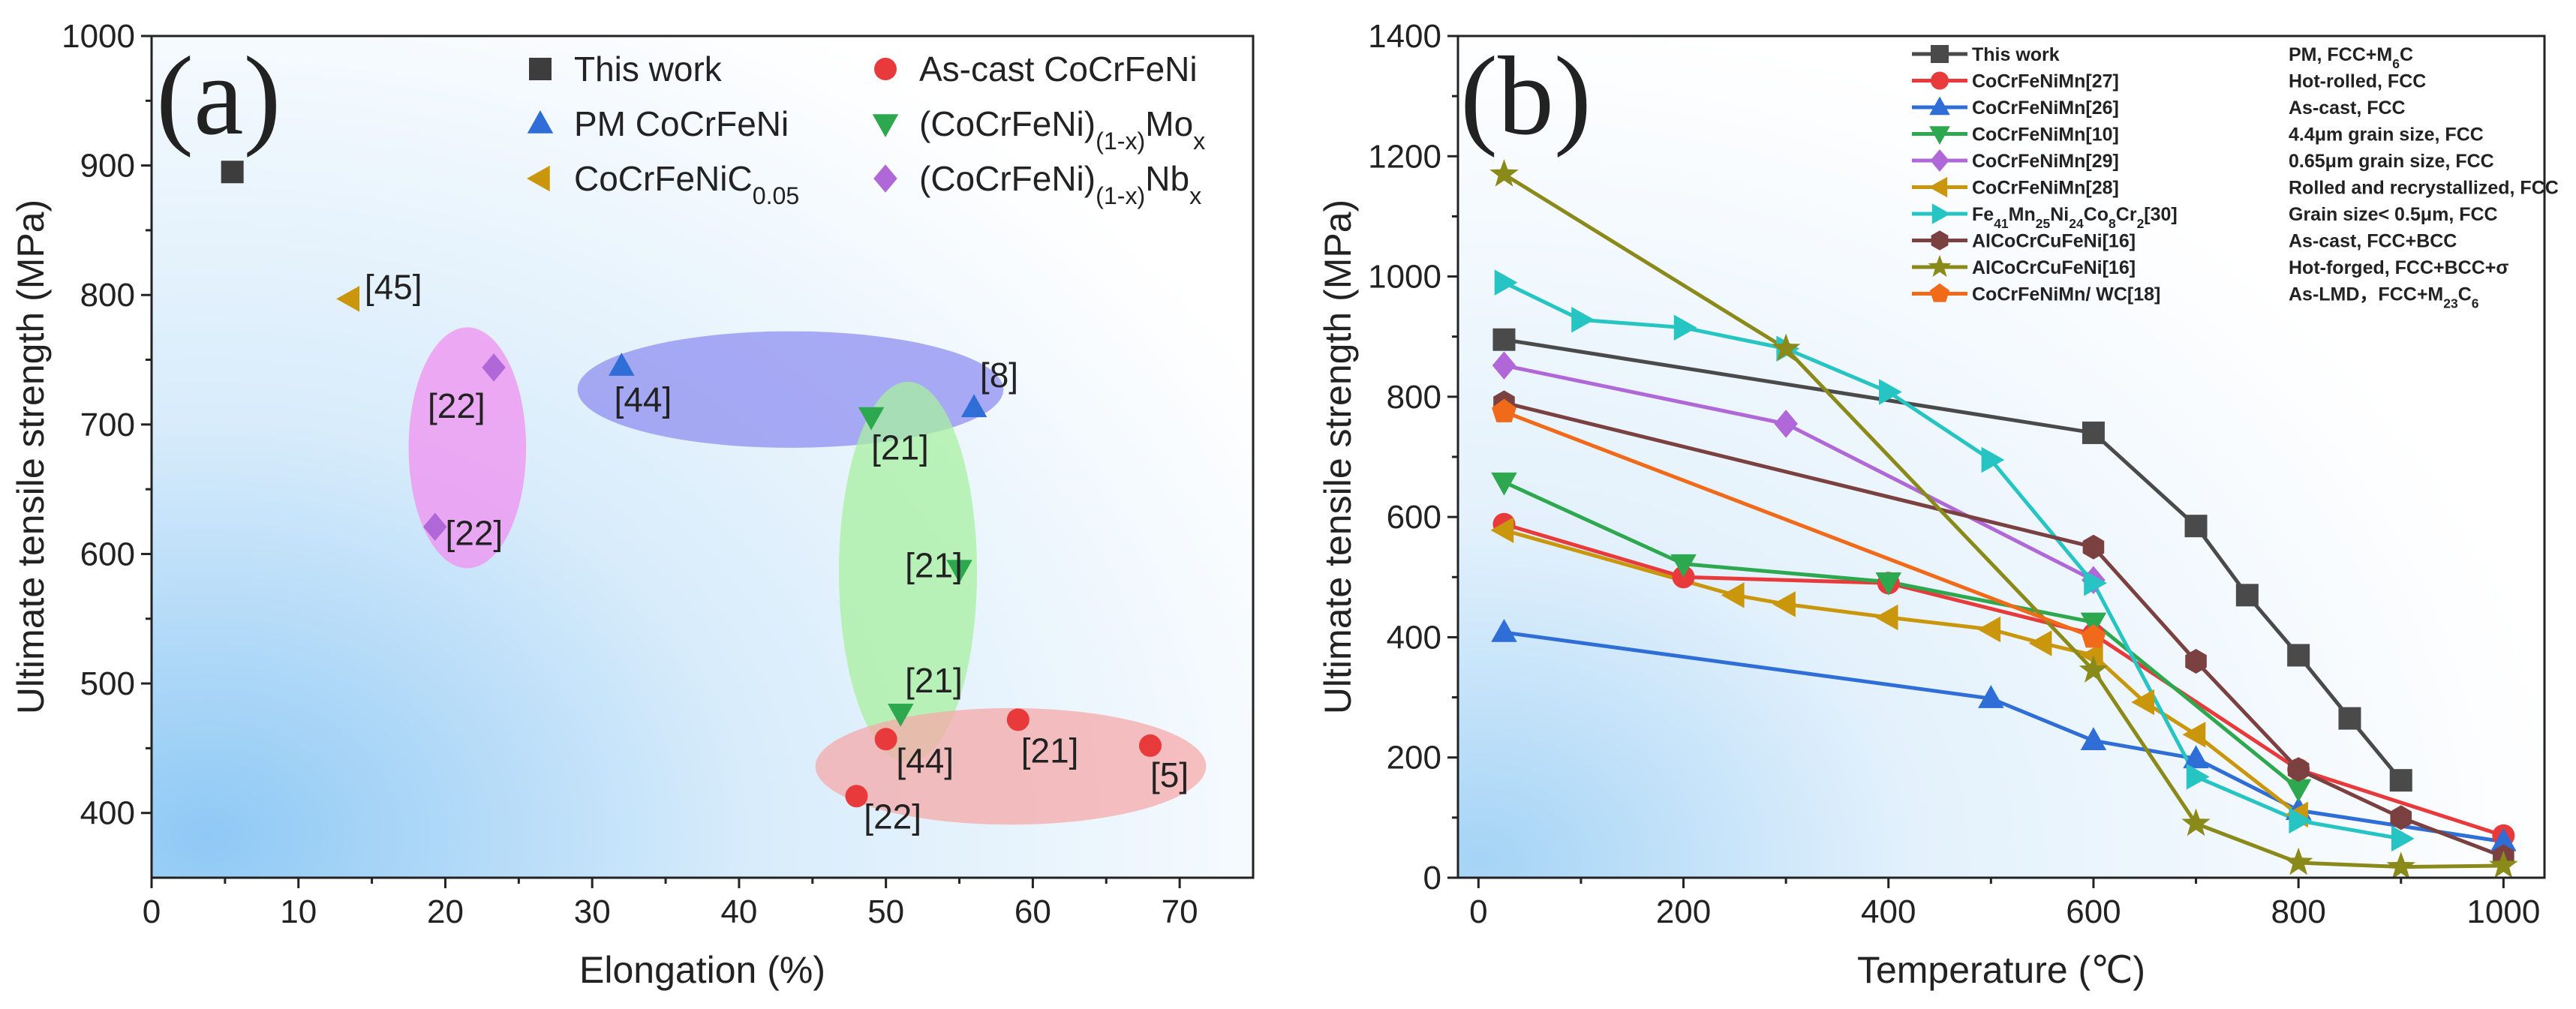 The image size is (2576, 1009). Describe the element at coordinates (999, 375) in the screenshot. I see `annotation-label-a: [8]` at that location.